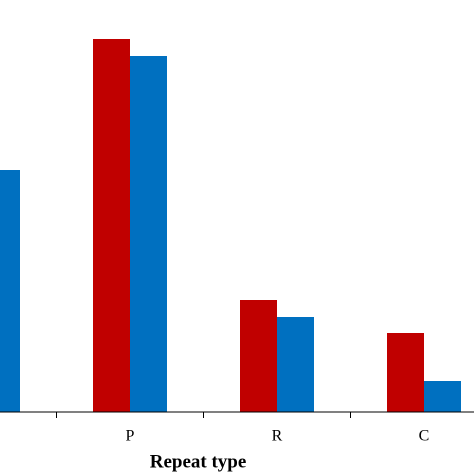 The width and height of the screenshot is (474, 474). Describe the element at coordinates (130, 436) in the screenshot. I see `x-tick-label: P` at that location.